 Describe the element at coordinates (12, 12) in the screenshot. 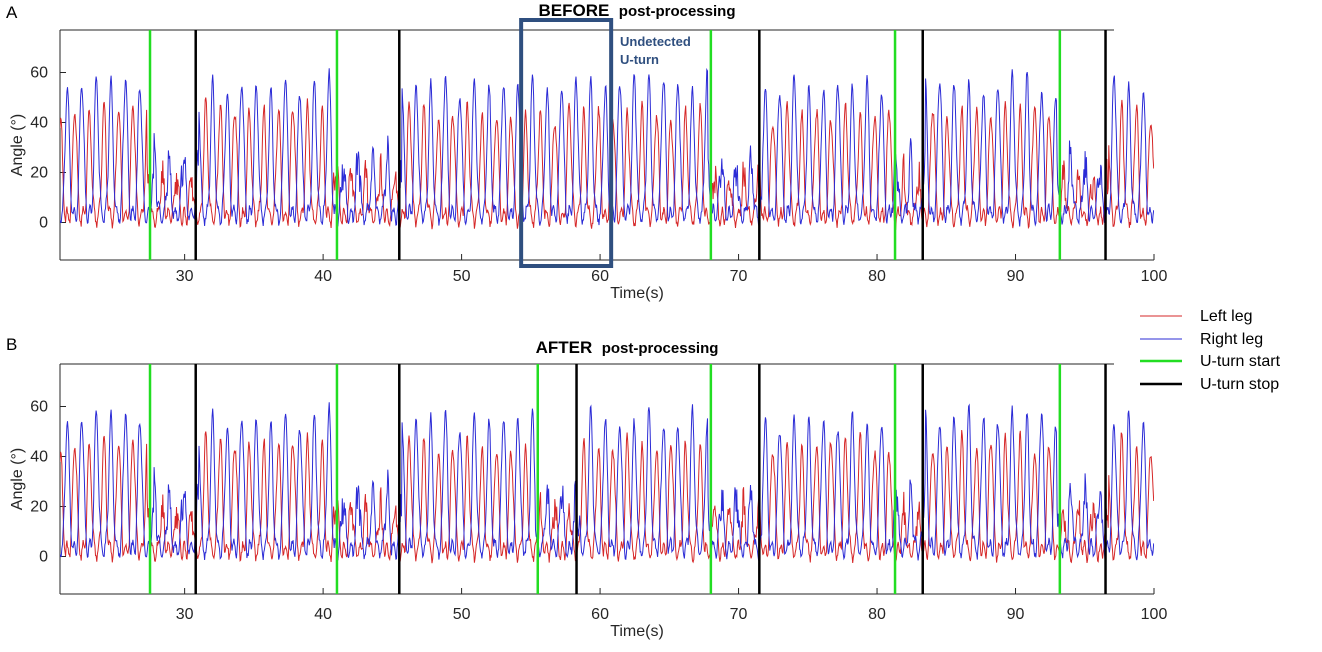

I see `panel-a-letter: A` at that location.